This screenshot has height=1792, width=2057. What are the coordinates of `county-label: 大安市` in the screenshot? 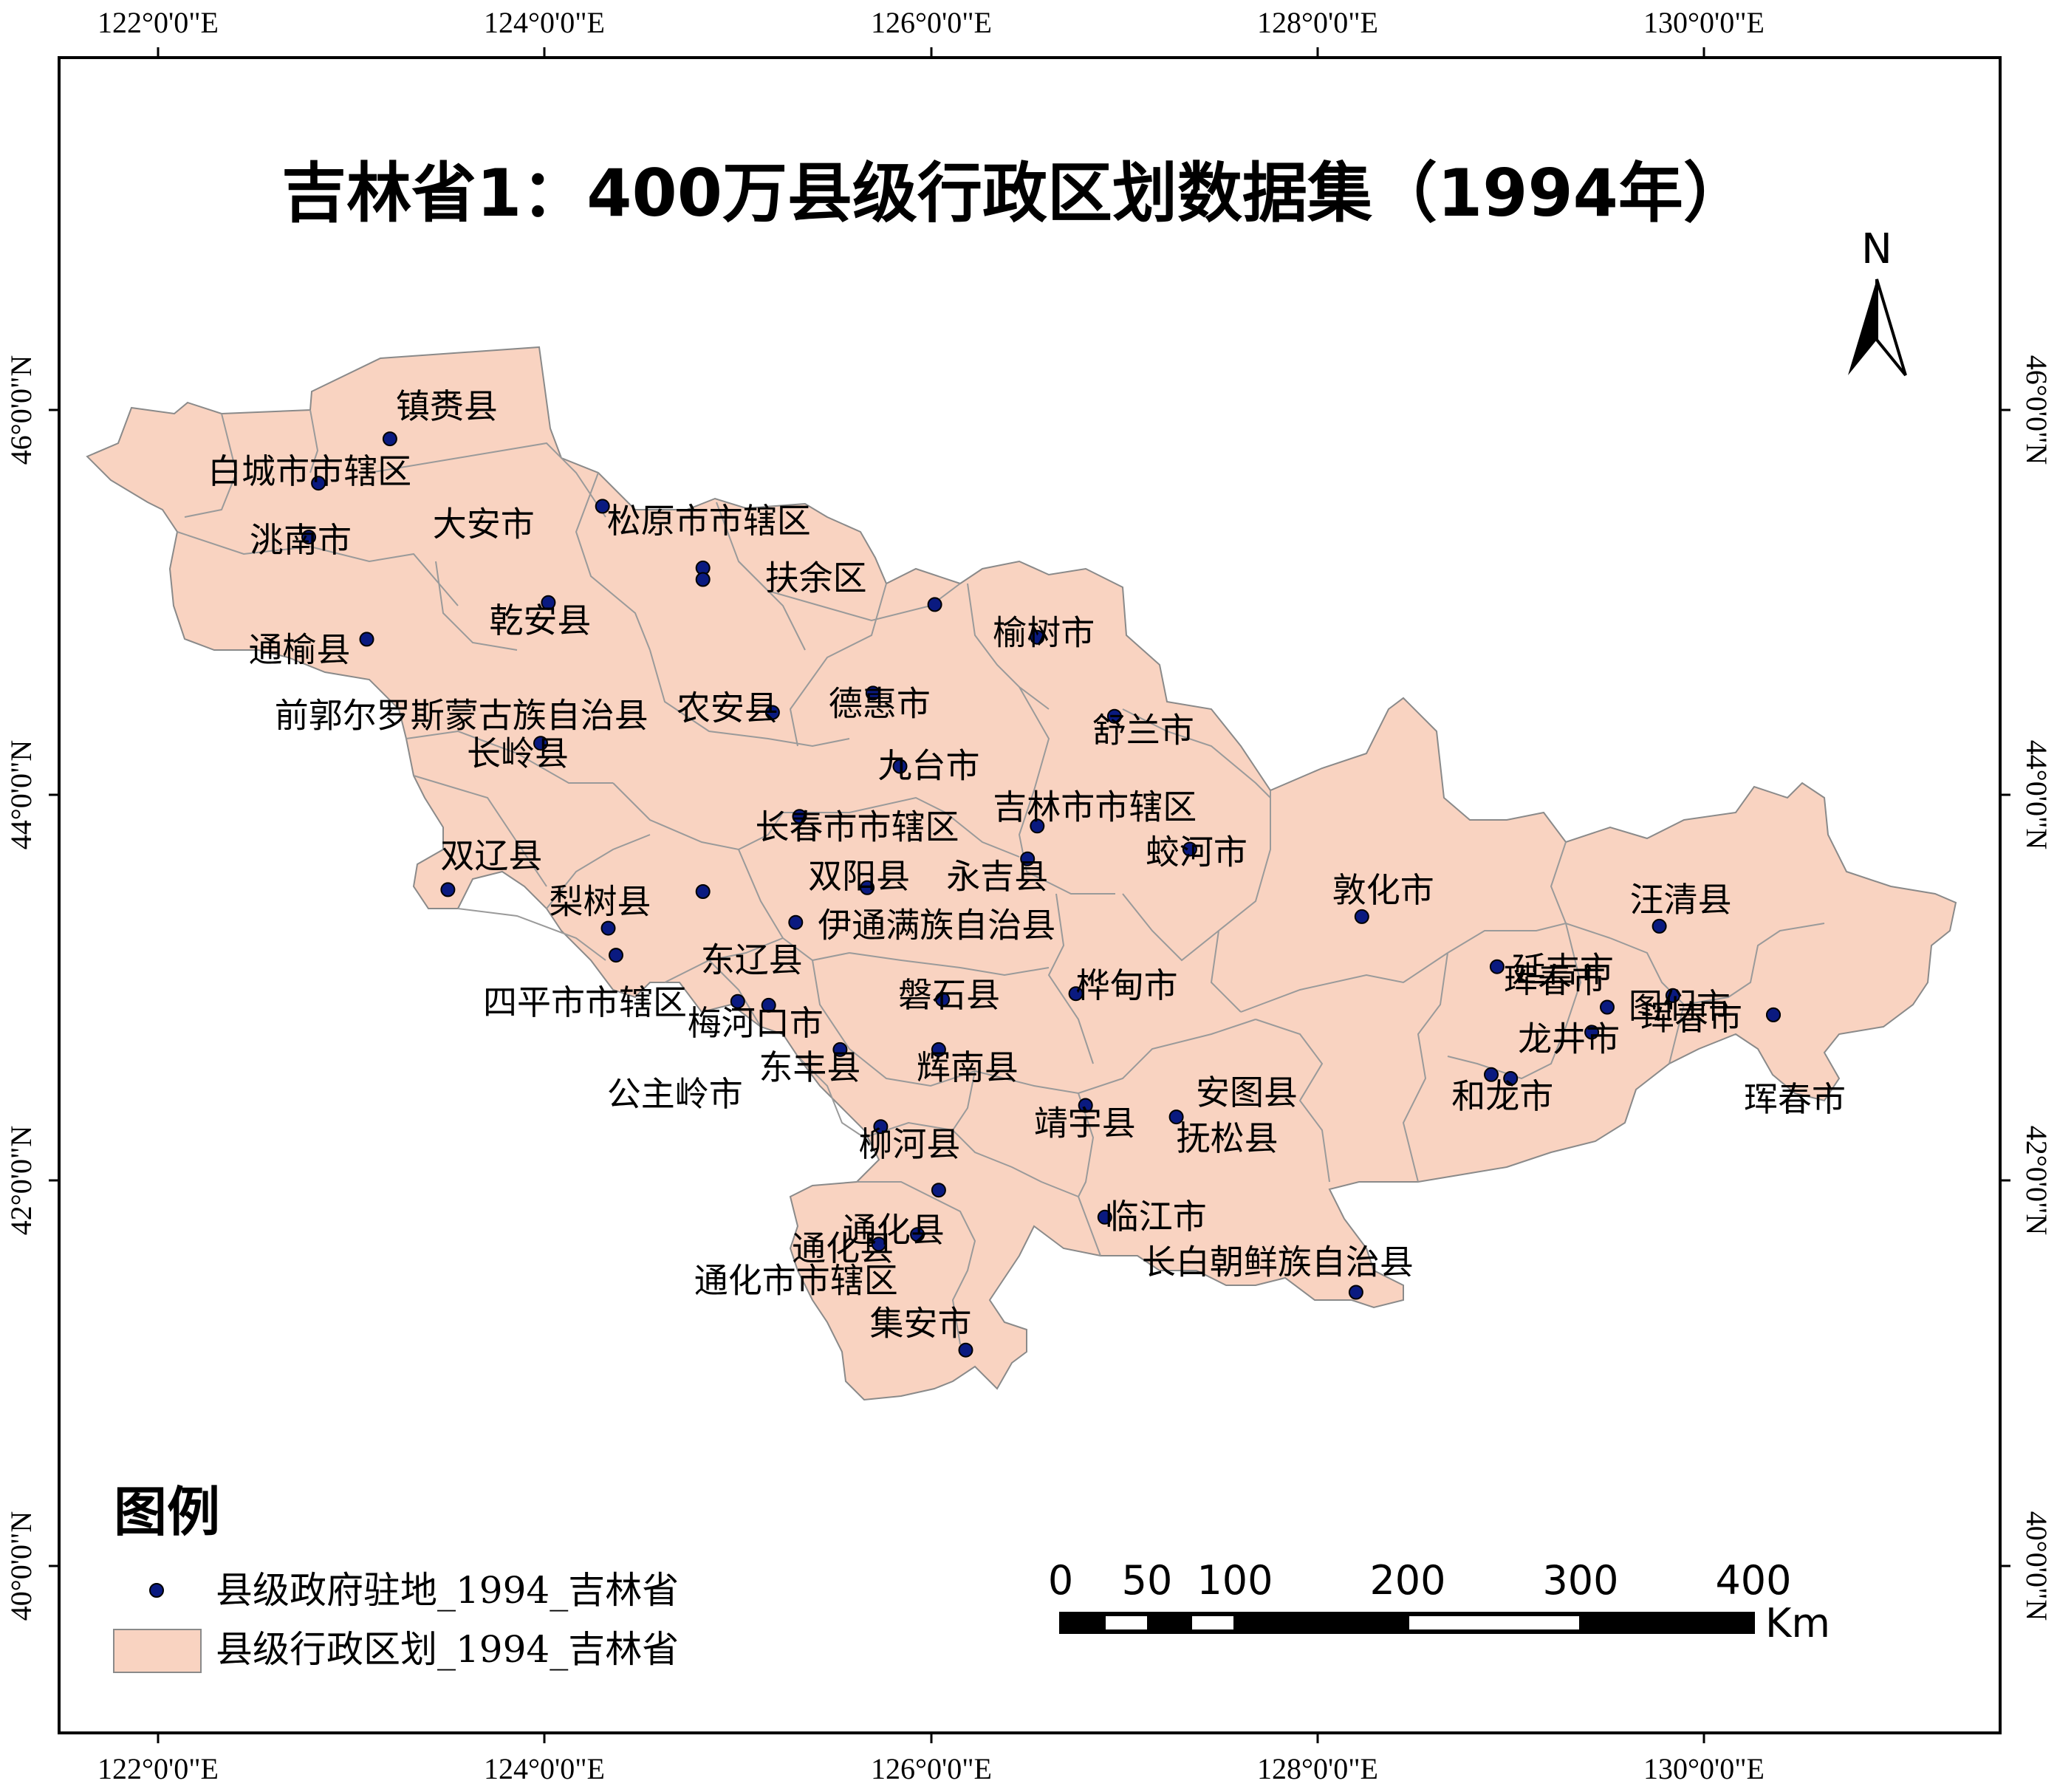 It's located at (484, 524).